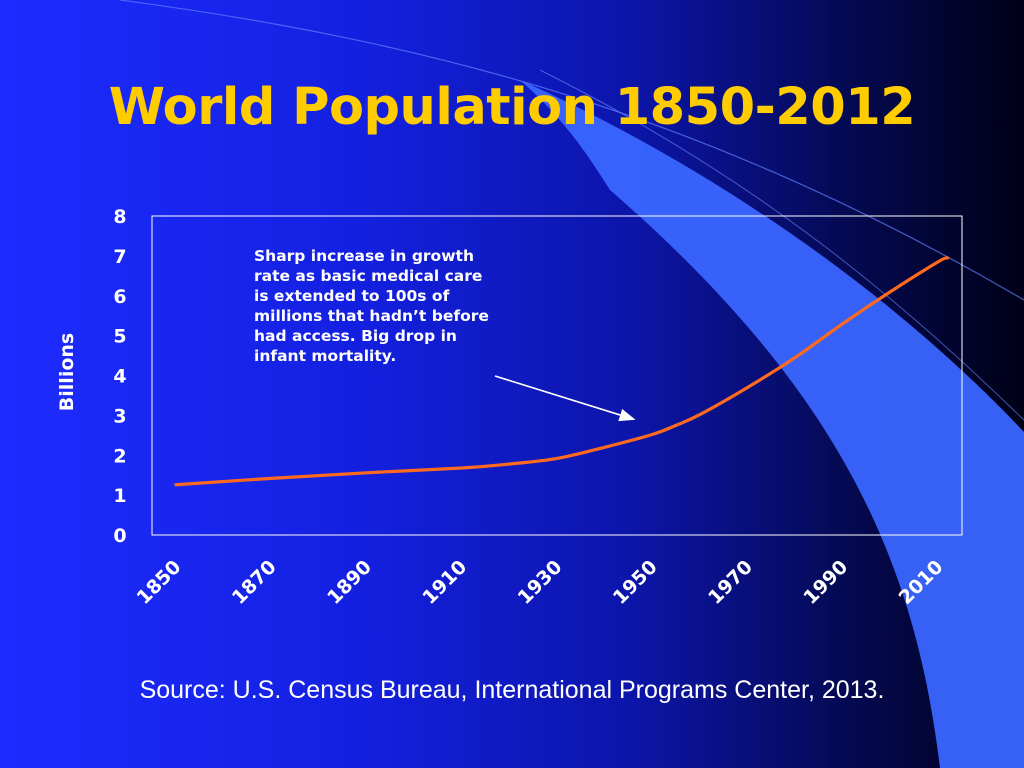 The height and width of the screenshot is (768, 1024). Describe the element at coordinates (67, 372) in the screenshot. I see `y-axis-label: Billions` at that location.